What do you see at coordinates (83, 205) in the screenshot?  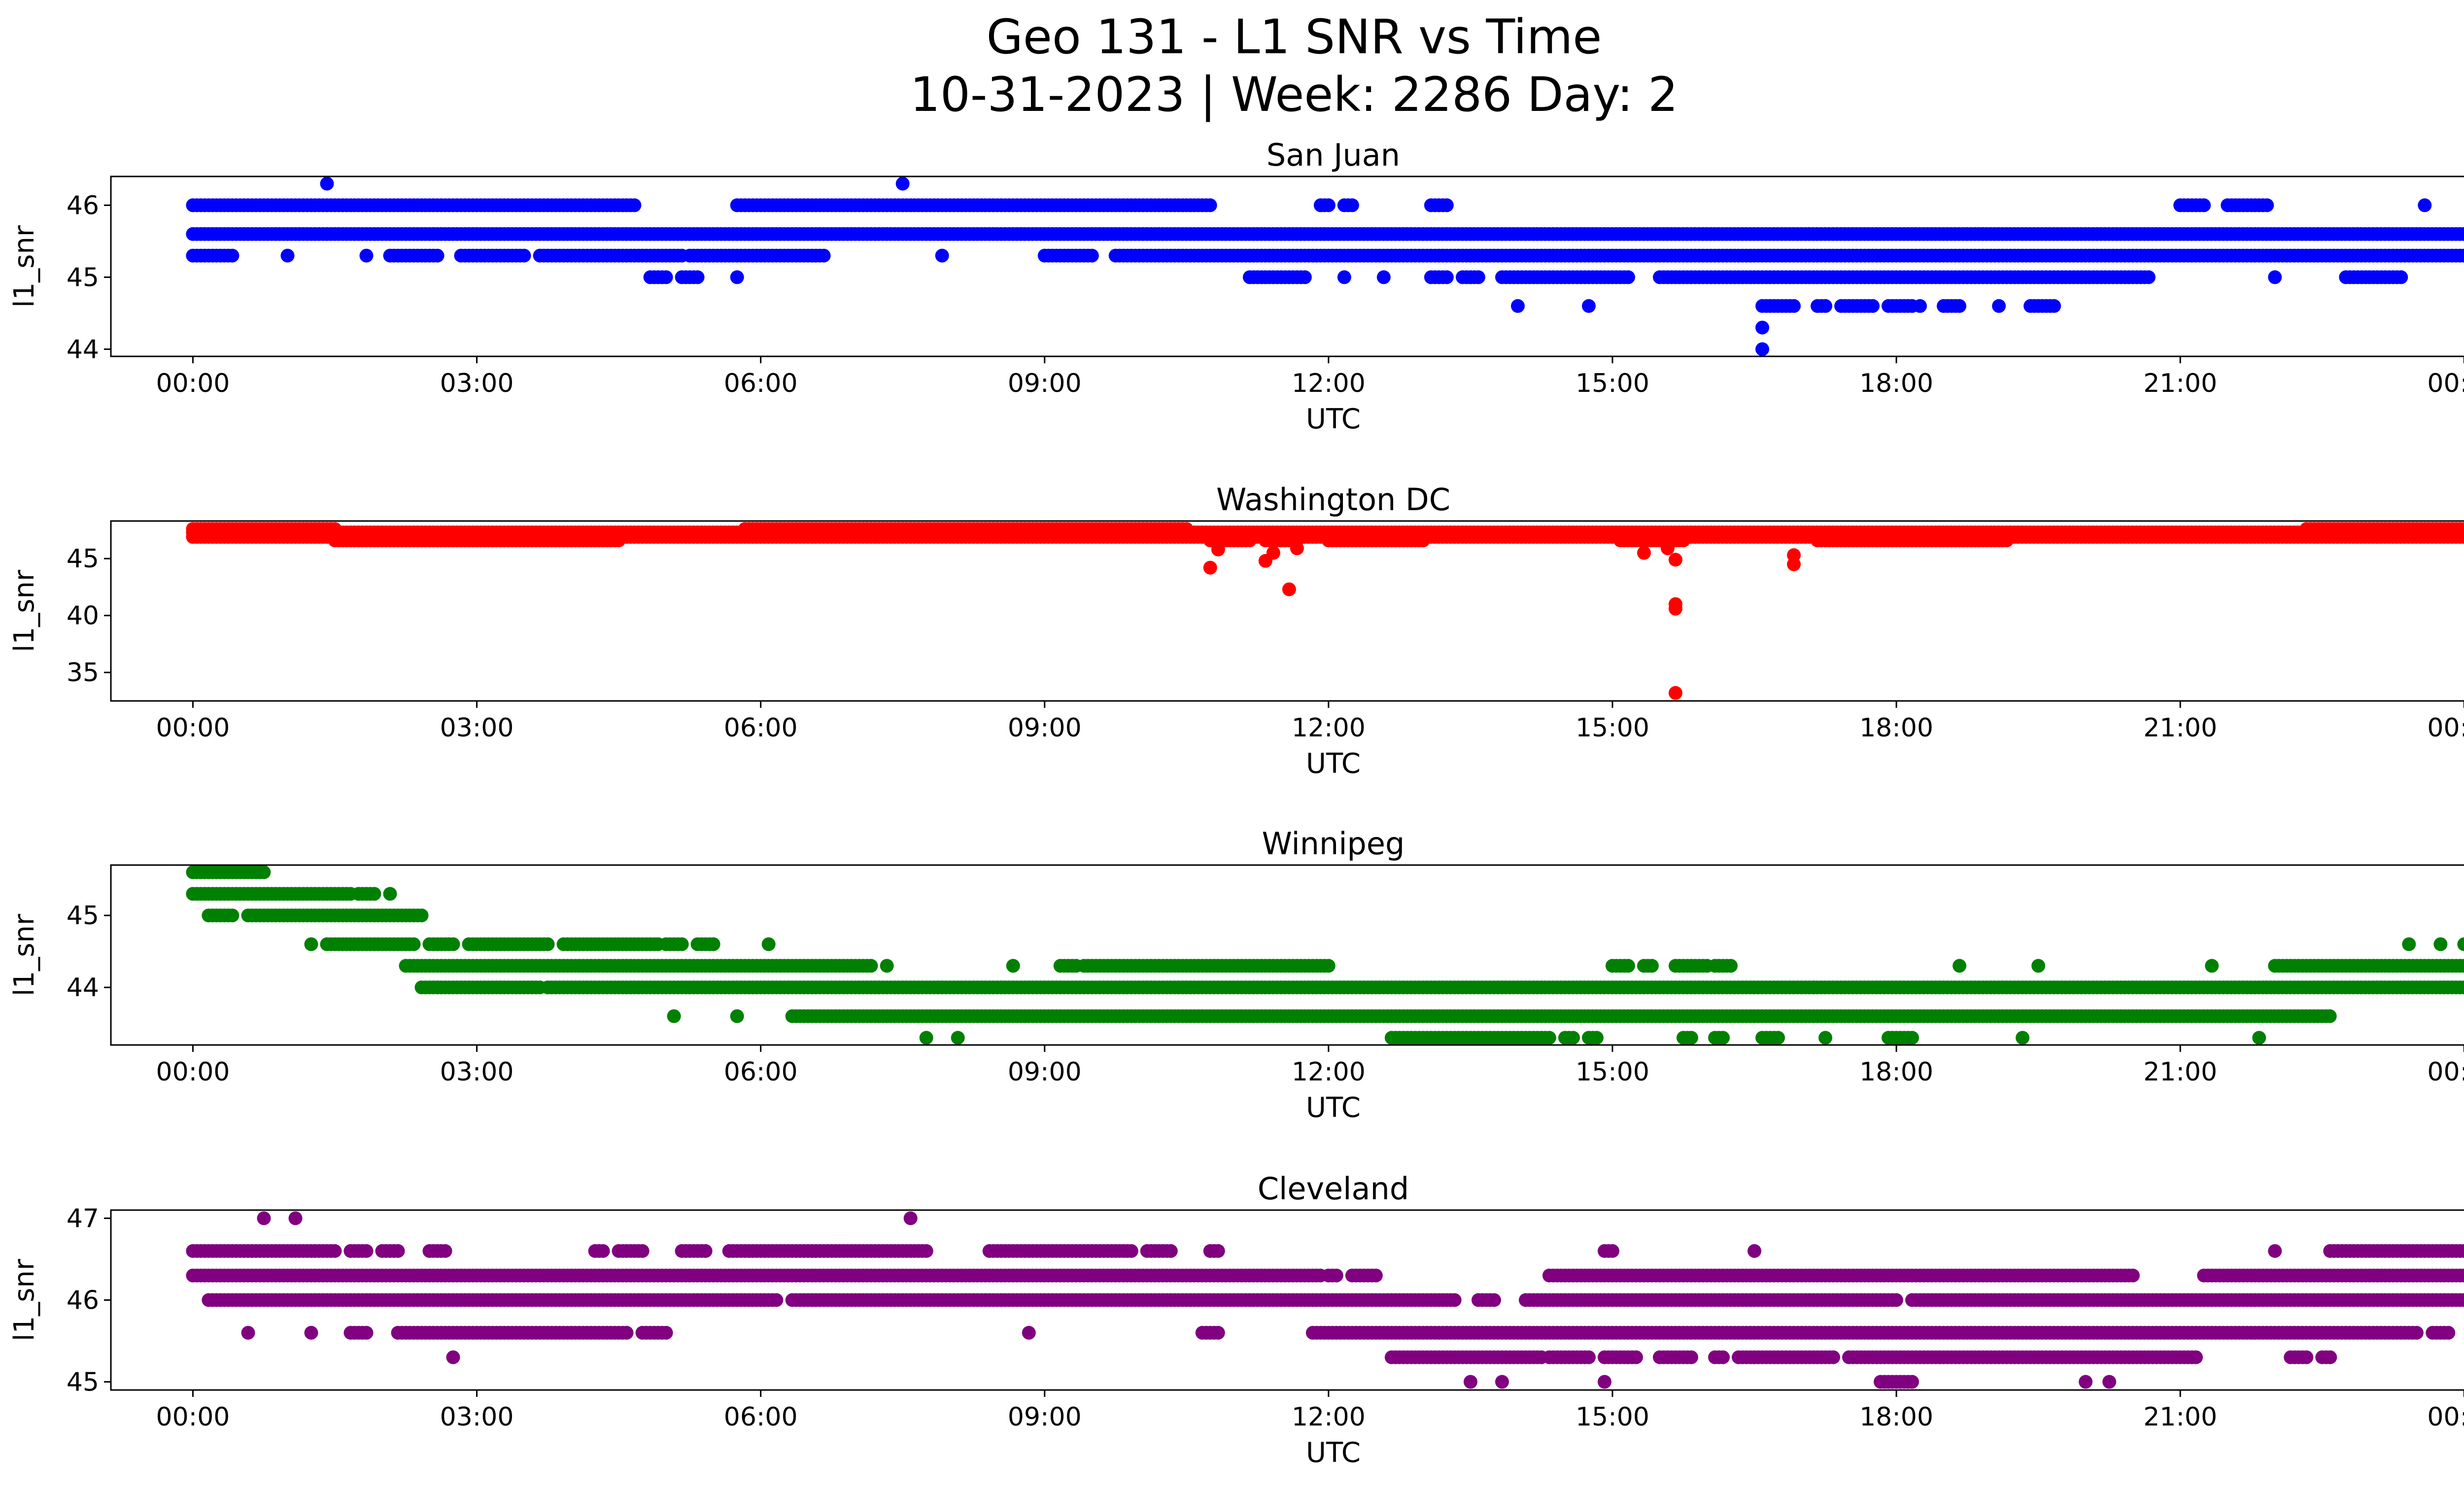 I see `san-juan-y-tick-label: 46` at bounding box center [83, 205].